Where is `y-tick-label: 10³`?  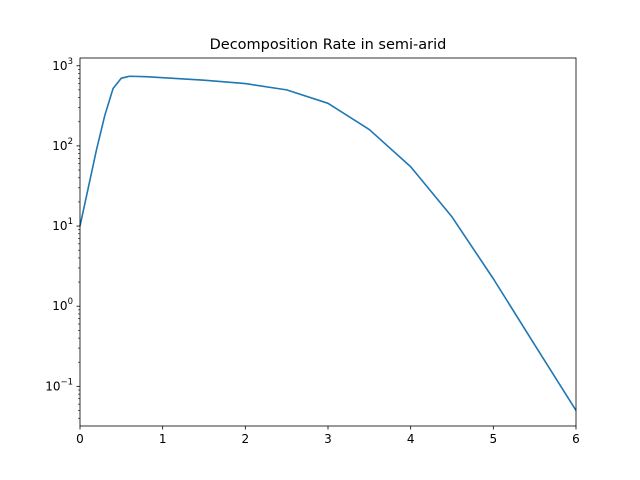
y-tick-label: 10³ is located at coordinates (62, 65).